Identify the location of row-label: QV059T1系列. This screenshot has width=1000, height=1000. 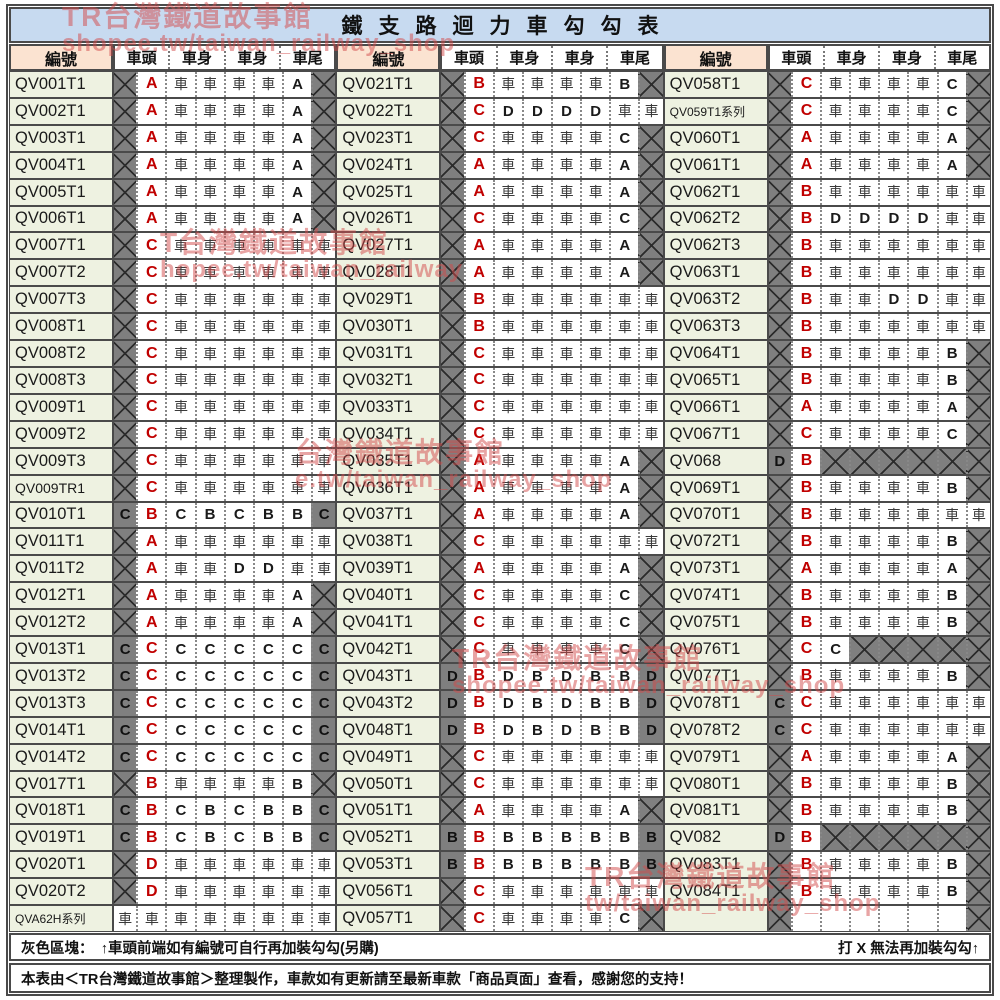
(715, 111).